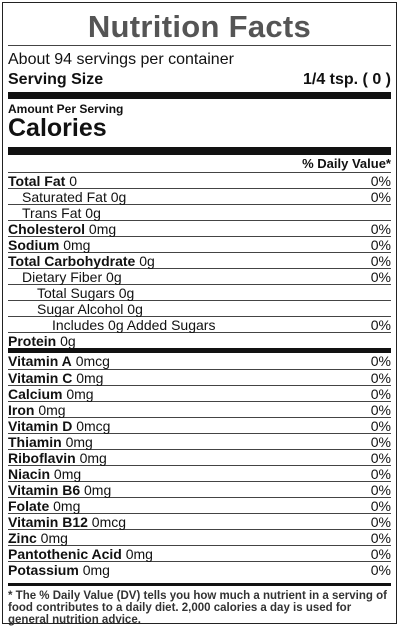 The image size is (401, 628). What do you see at coordinates (199, 457) in the screenshot?
I see `vitamin-row: Riboflavin 0mg 0%` at bounding box center [199, 457].